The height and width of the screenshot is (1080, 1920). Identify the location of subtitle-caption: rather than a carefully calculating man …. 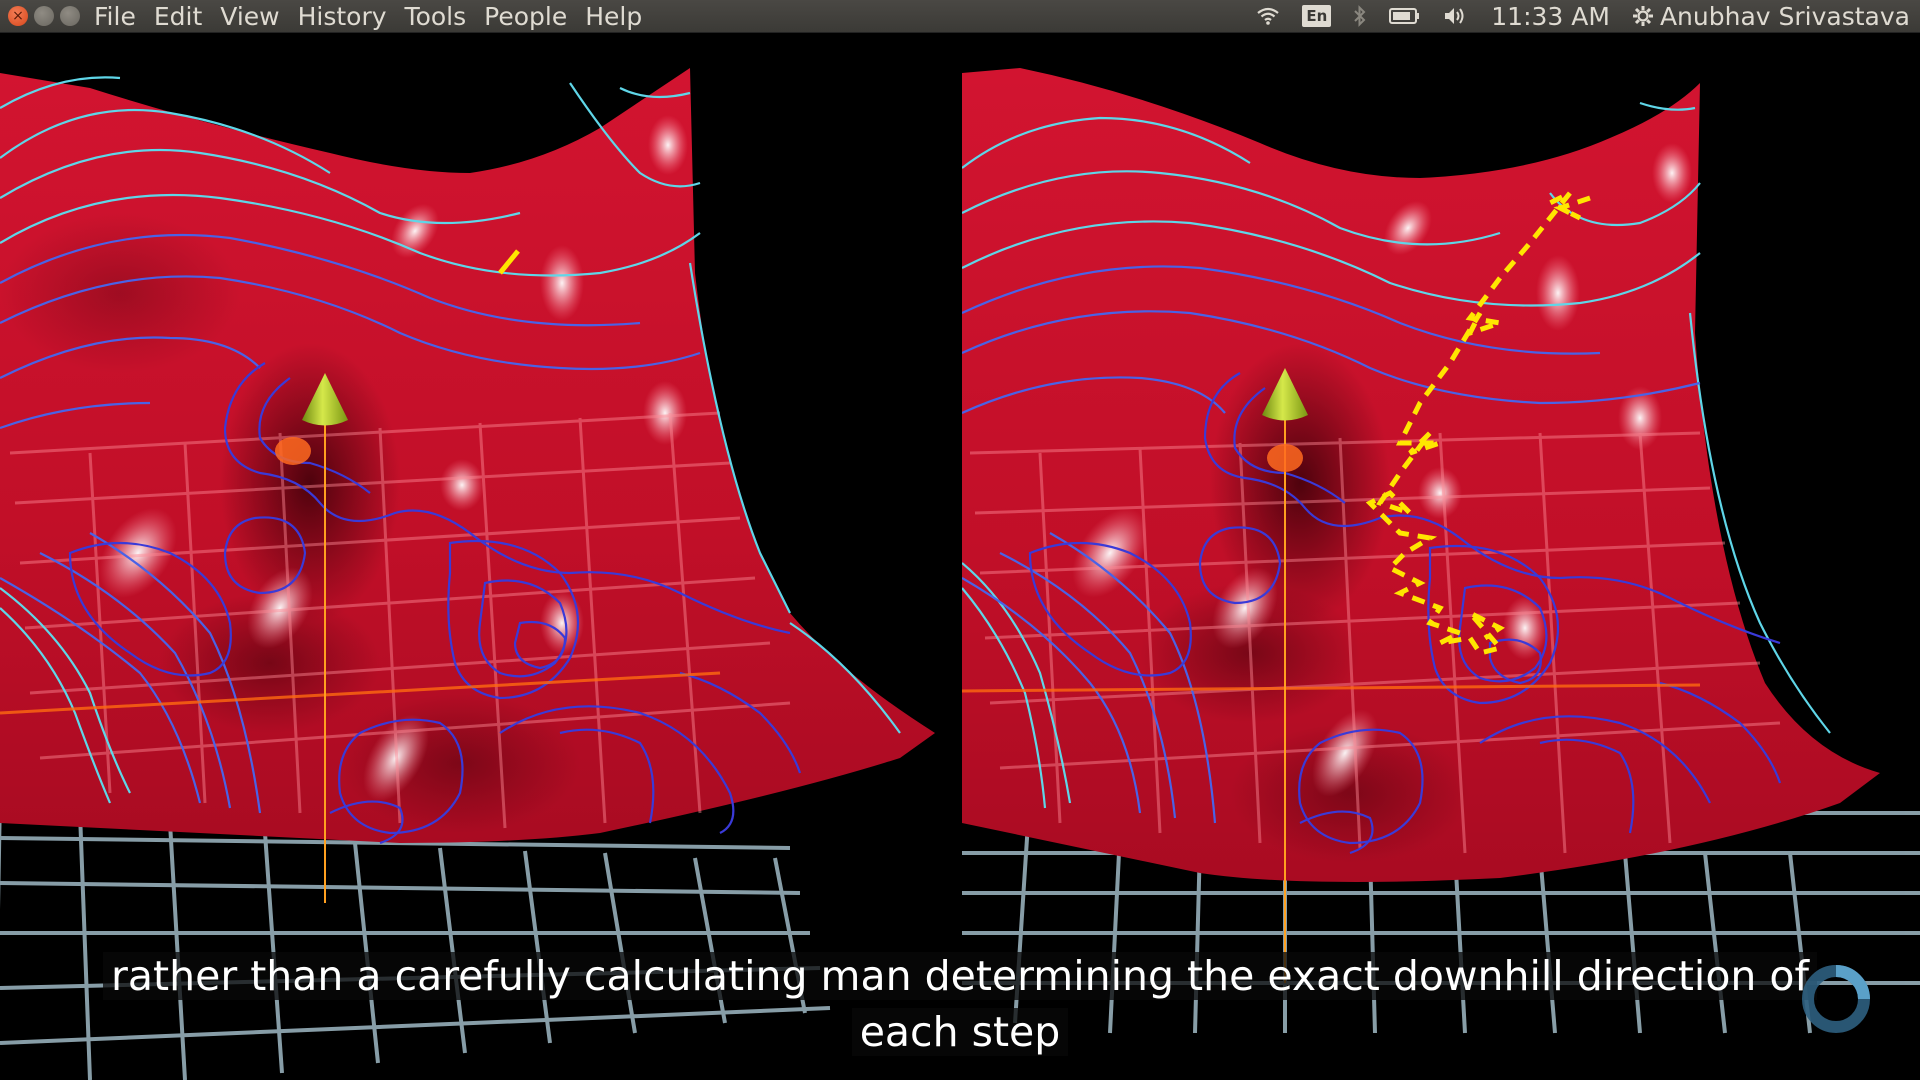
(960, 1004).